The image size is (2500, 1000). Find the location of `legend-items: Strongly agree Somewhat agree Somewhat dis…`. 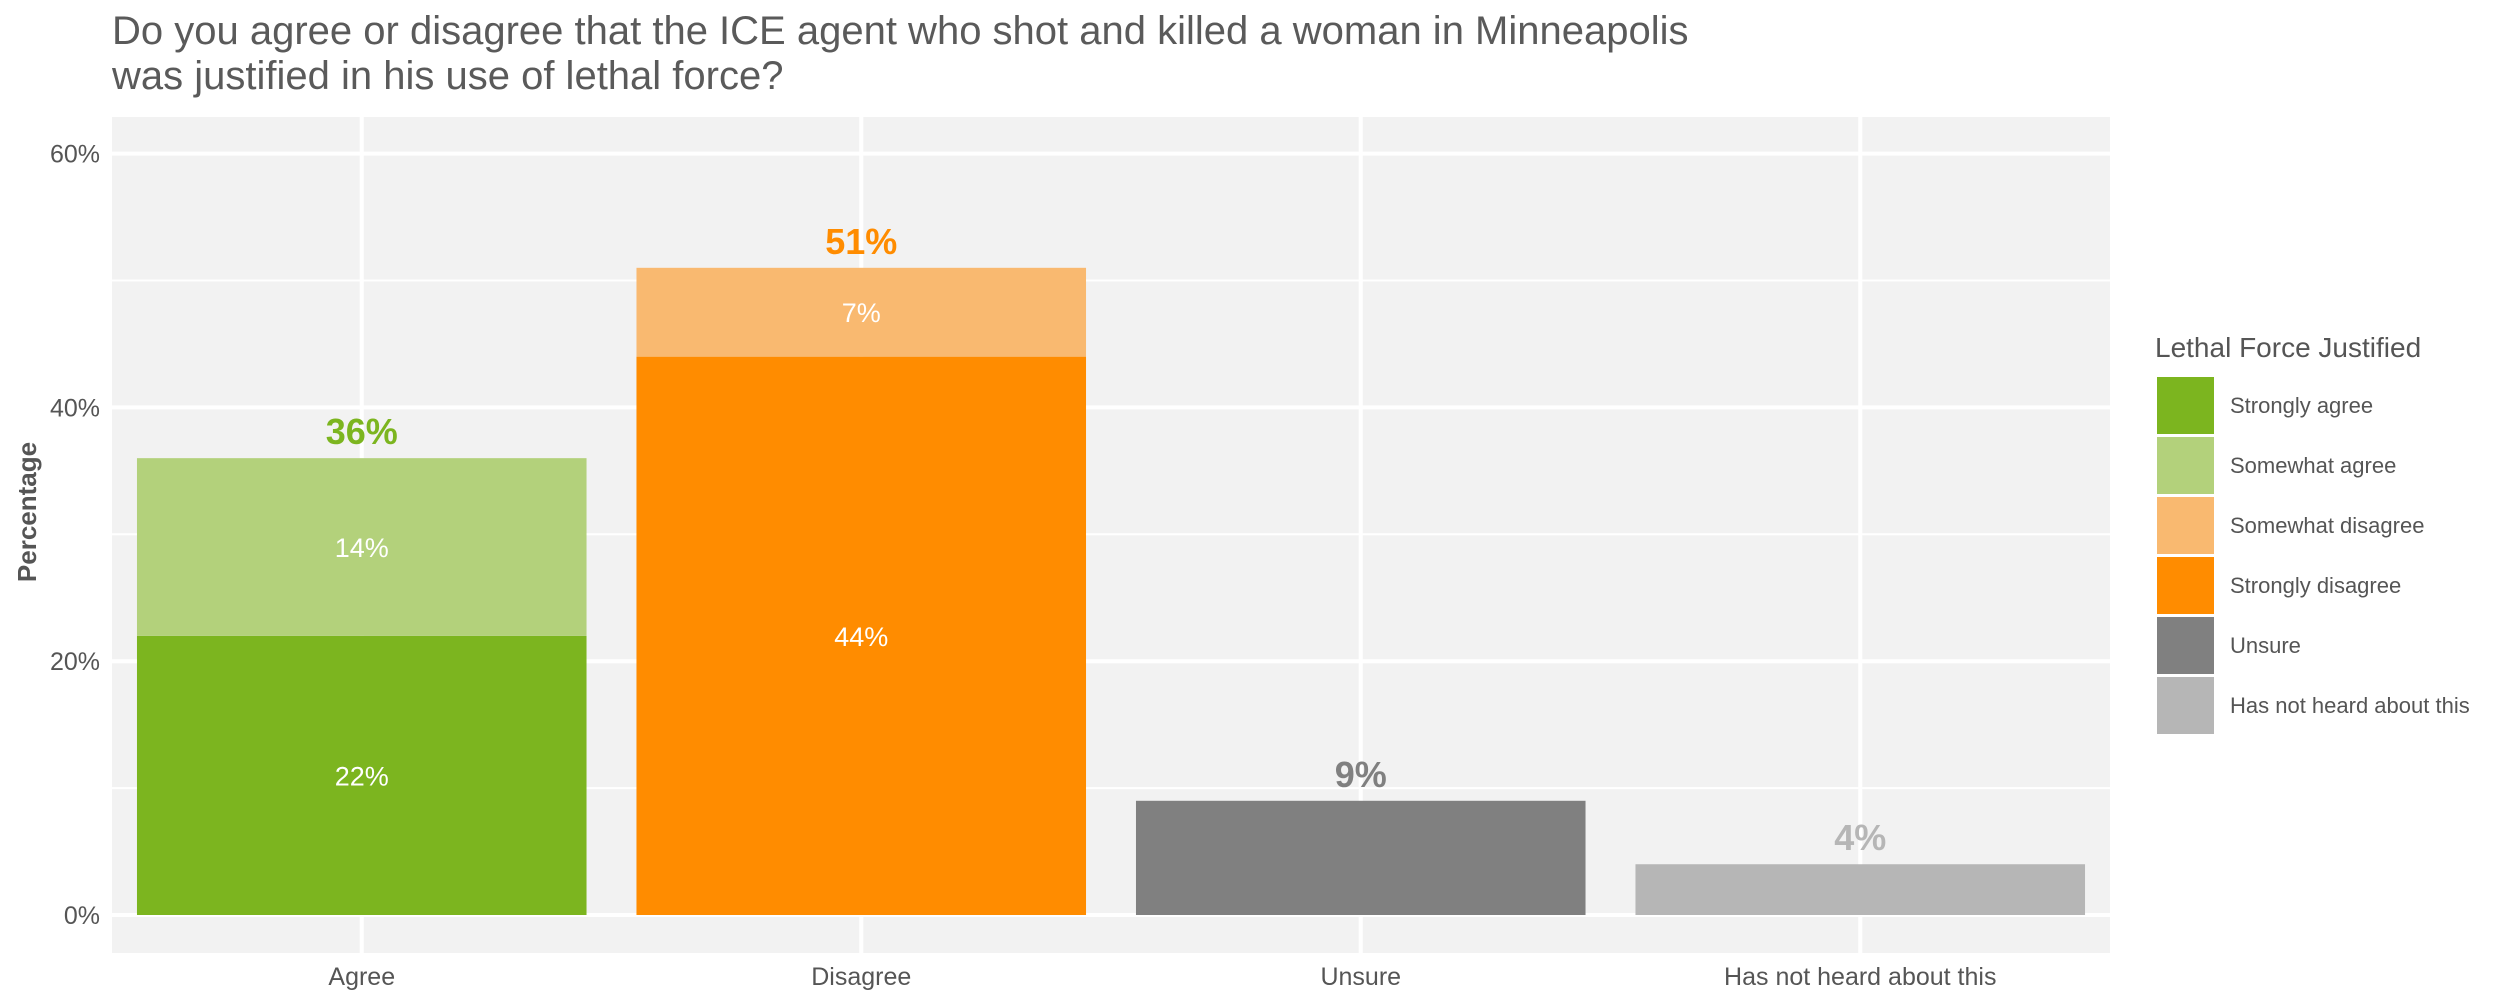

legend-items: Strongly agree Somewhat agree Somewhat dis… is located at coordinates (2313, 555).